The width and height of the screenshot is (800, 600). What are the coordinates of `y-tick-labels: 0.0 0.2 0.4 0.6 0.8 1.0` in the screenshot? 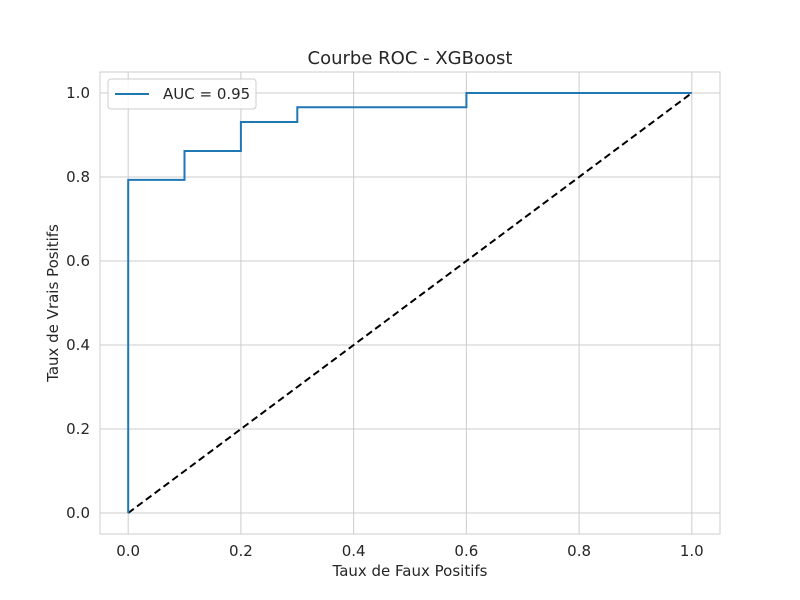 It's located at (78, 303).